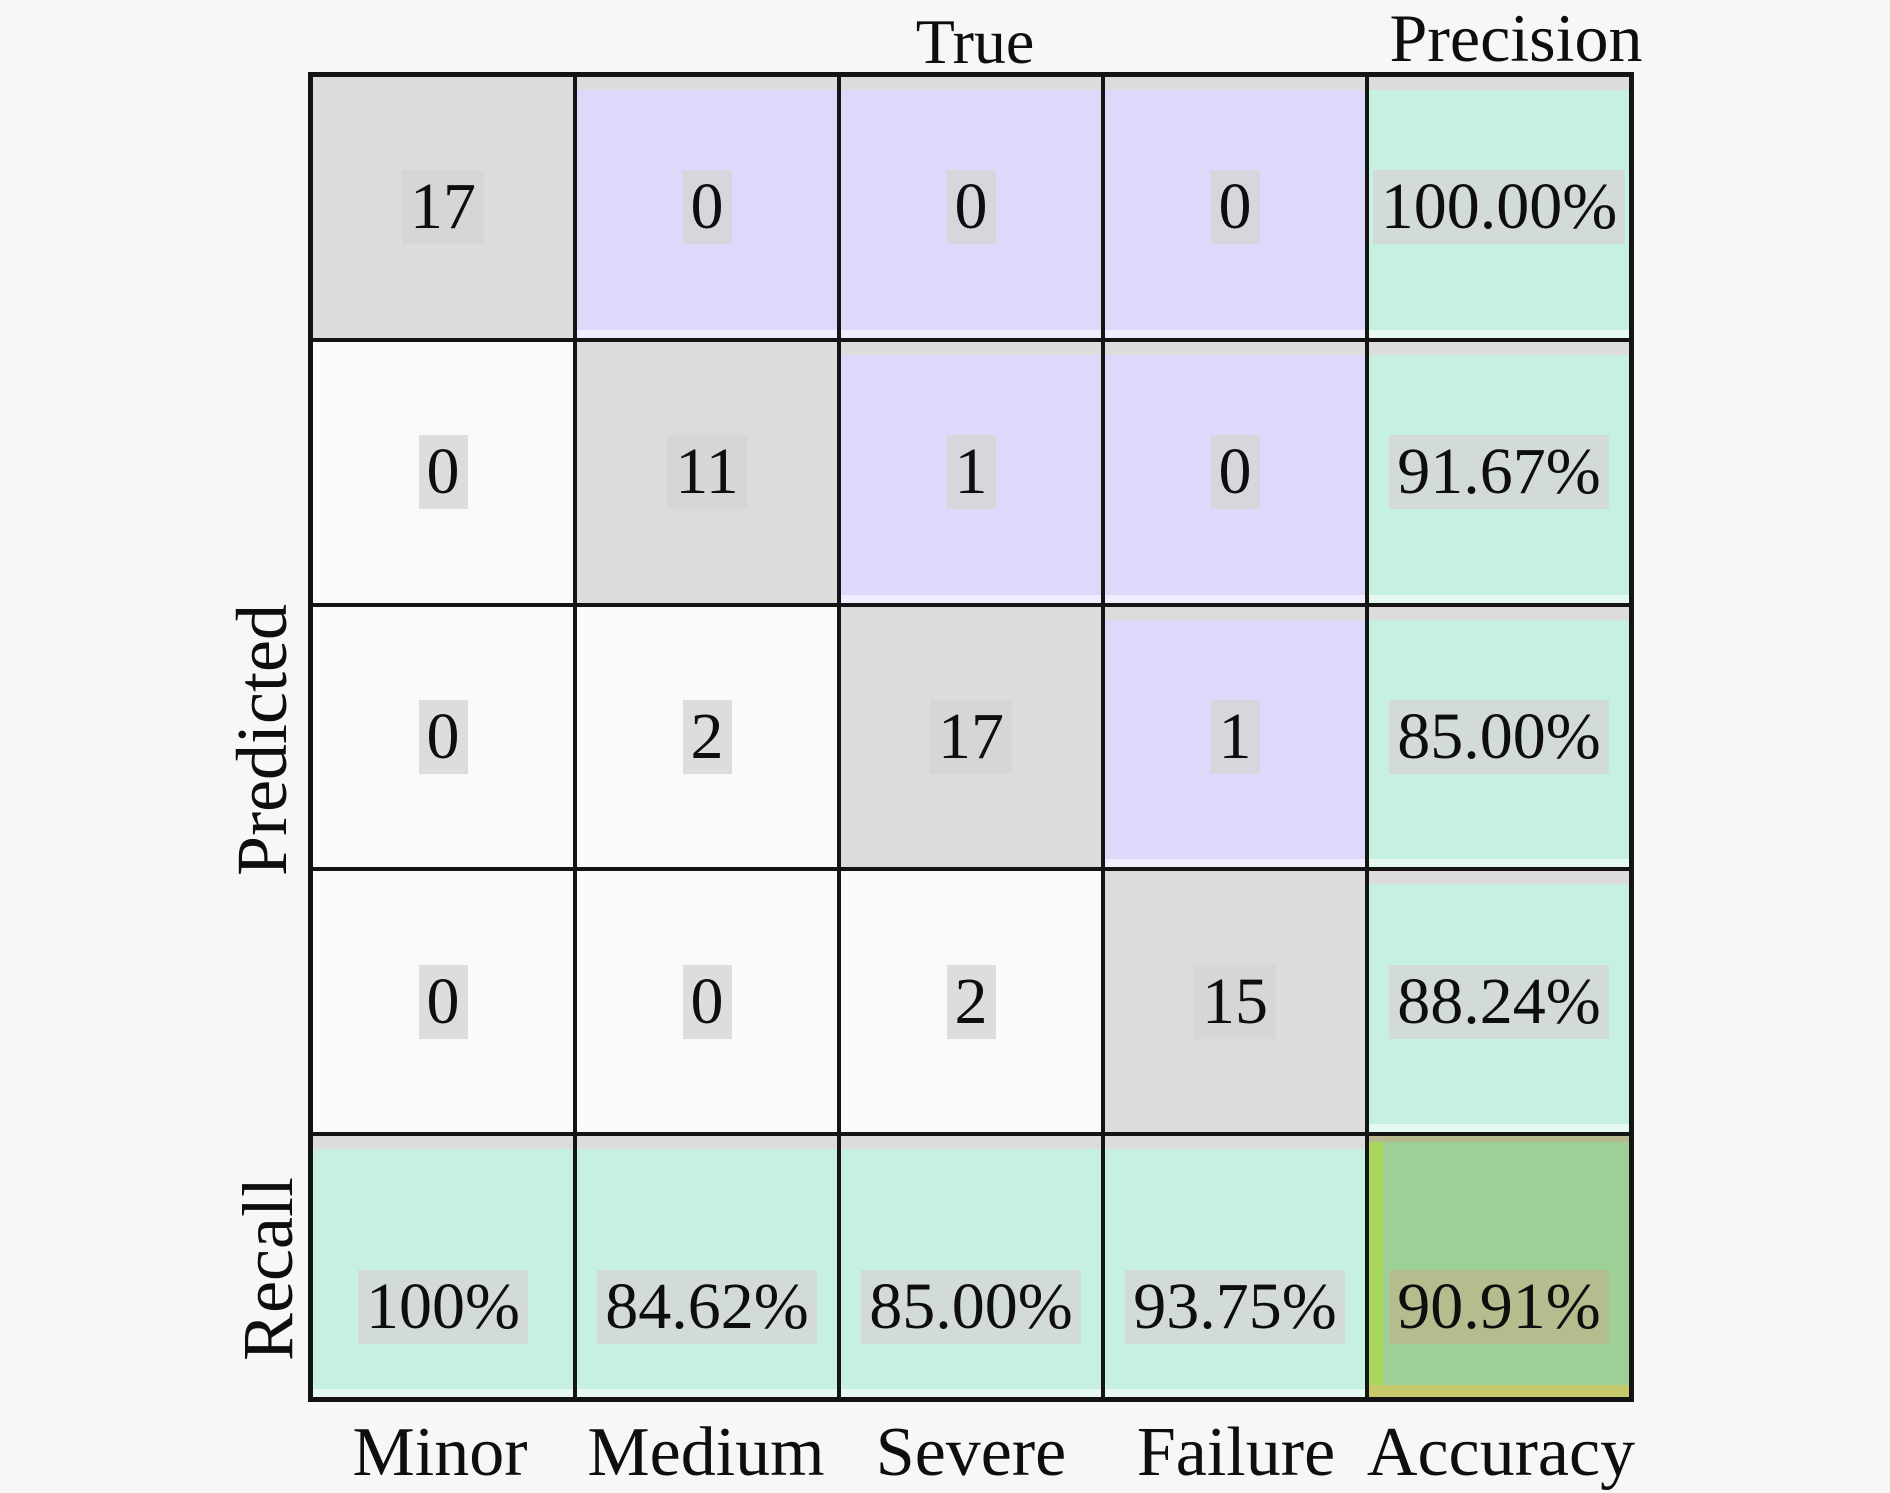 The height and width of the screenshot is (1493, 1890). I want to click on matrix-cell-severe-minor: 0, so click(443, 737).